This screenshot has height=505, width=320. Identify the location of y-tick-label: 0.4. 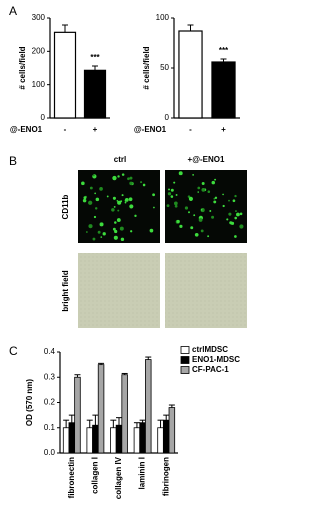
(50, 351).